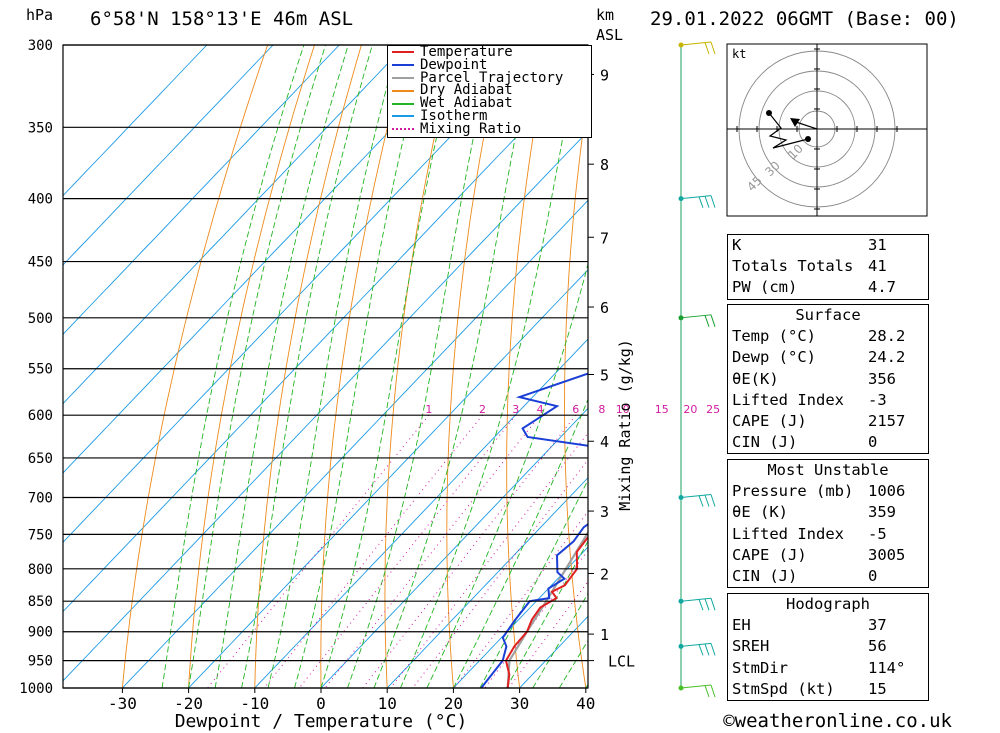  What do you see at coordinates (877, 688) in the screenshot?
I see `index-value: 15` at bounding box center [877, 688].